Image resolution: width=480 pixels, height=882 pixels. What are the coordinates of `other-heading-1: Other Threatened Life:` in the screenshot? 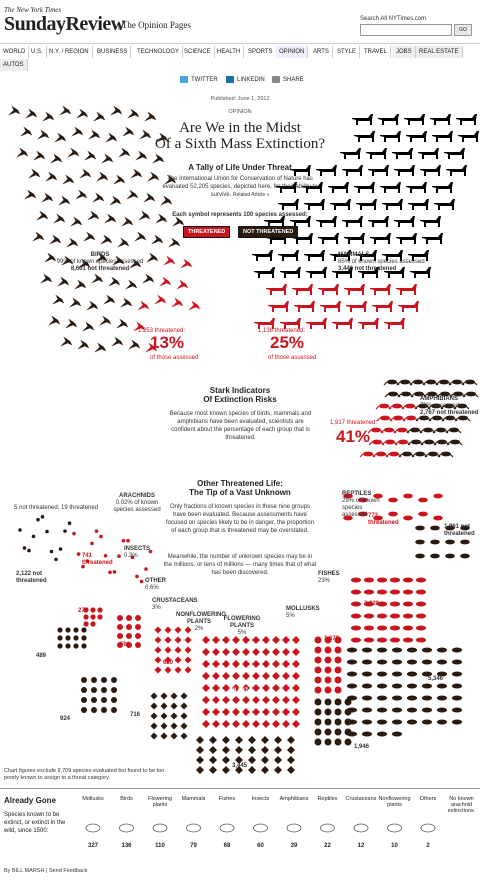 It's located at (240, 483).